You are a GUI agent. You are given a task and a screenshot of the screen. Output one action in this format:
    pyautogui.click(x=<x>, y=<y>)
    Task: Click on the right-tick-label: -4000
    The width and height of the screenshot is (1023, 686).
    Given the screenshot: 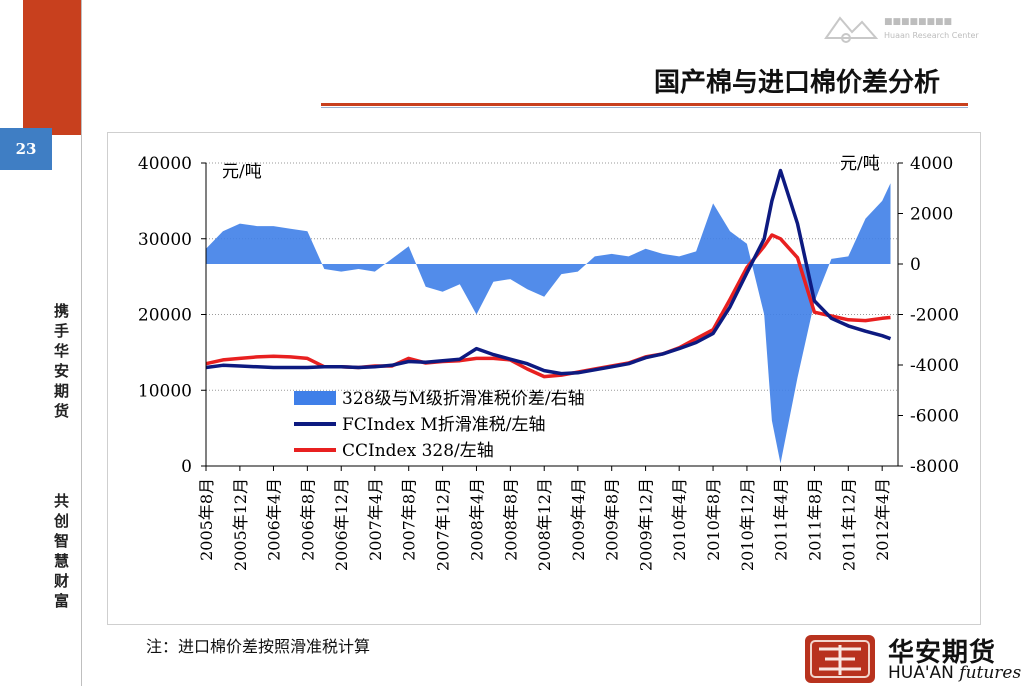 What is the action you would take?
    pyautogui.click(x=934, y=366)
    